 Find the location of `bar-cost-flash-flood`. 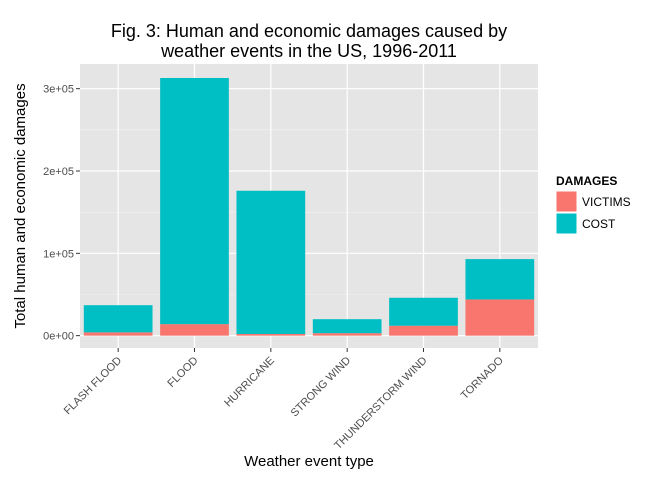

bar-cost-flash-flood is located at coordinates (118, 319).